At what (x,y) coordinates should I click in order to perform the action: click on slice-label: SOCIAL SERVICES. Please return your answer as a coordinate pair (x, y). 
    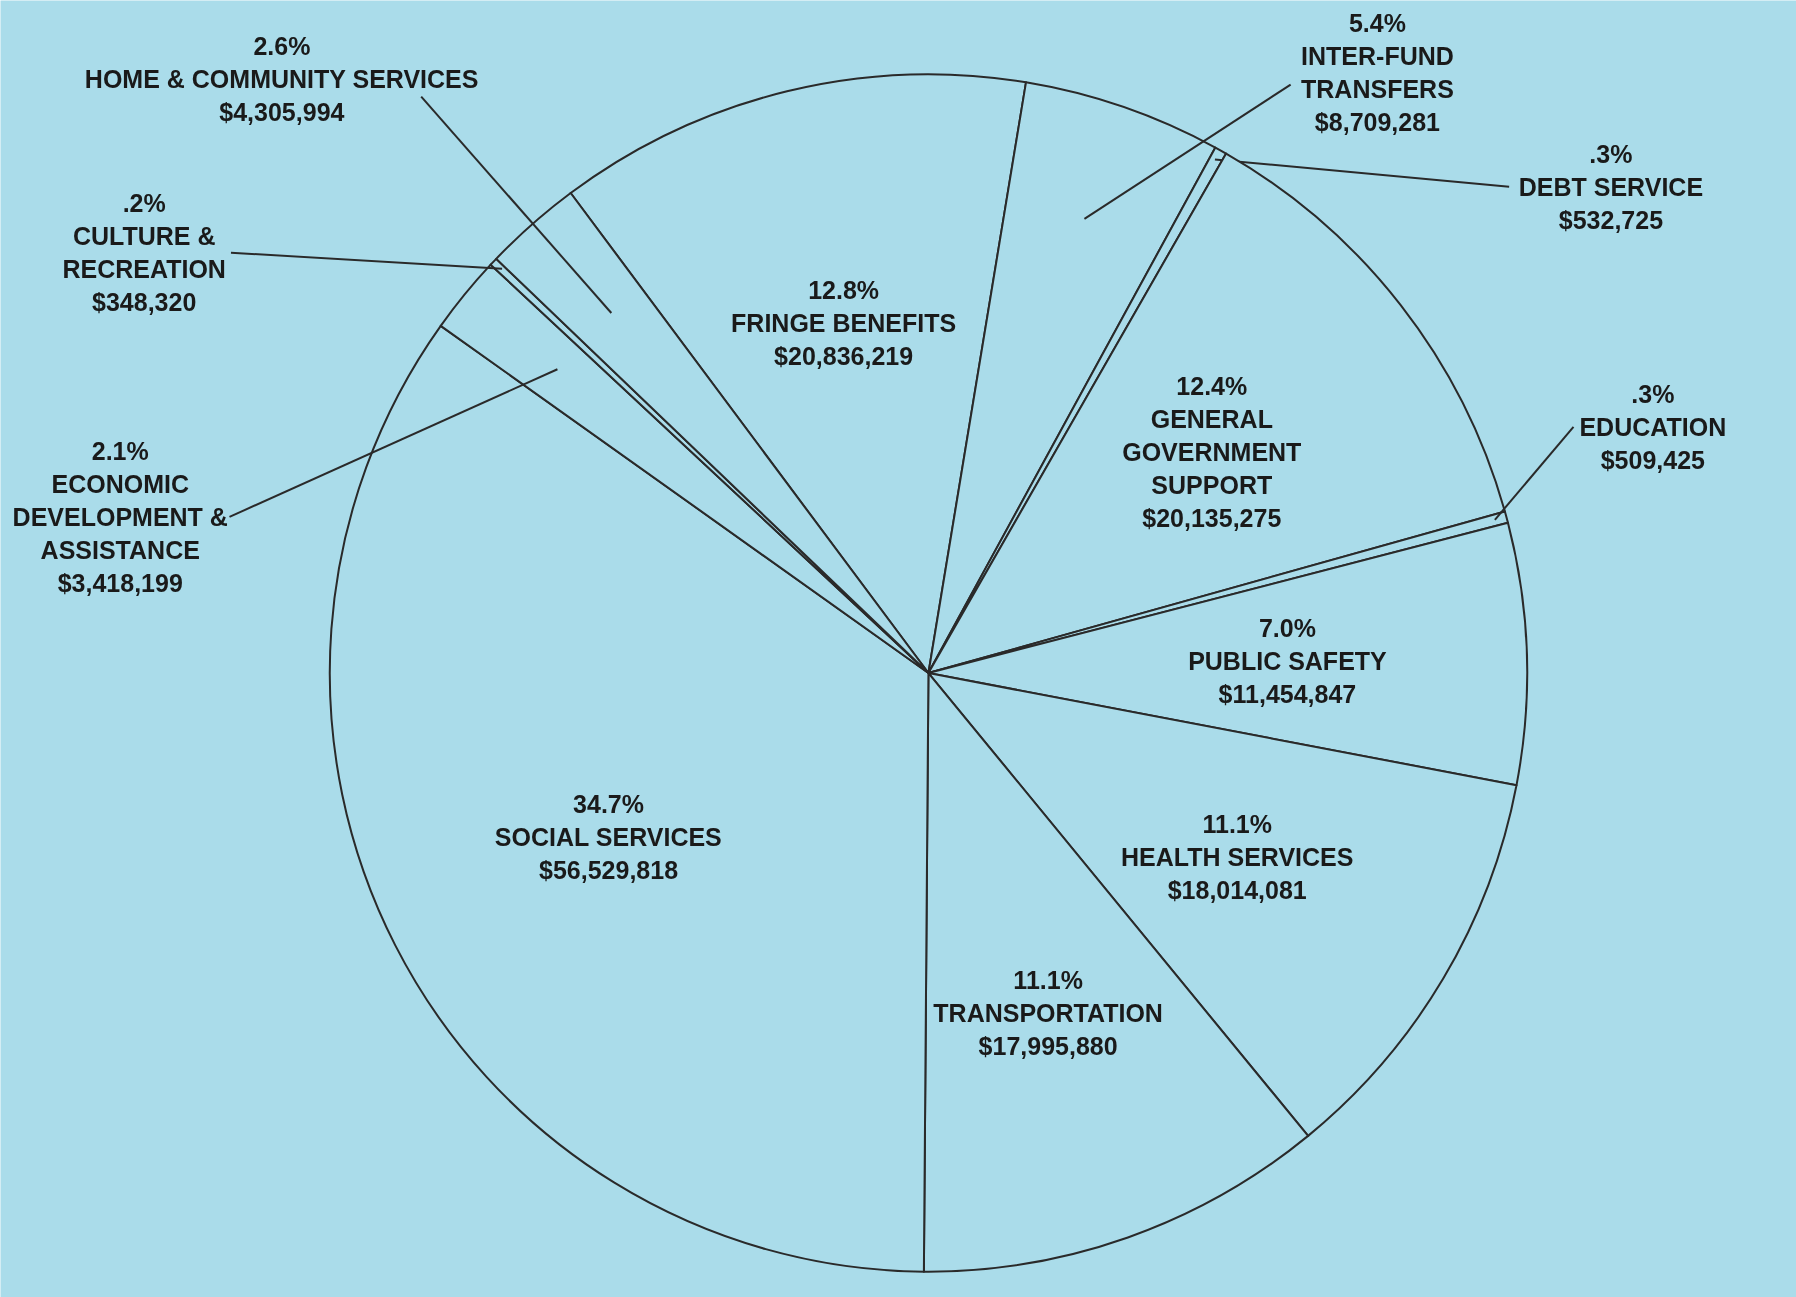
    Looking at the image, I should click on (608, 836).